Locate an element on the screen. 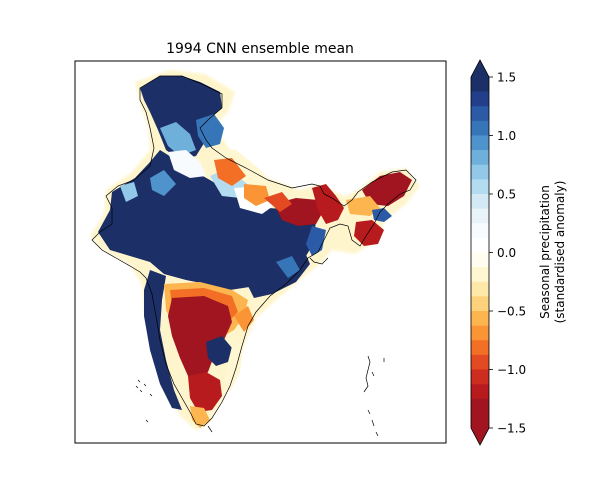 The image size is (600, 500). nicobar-islands is located at coordinates (373, 423).